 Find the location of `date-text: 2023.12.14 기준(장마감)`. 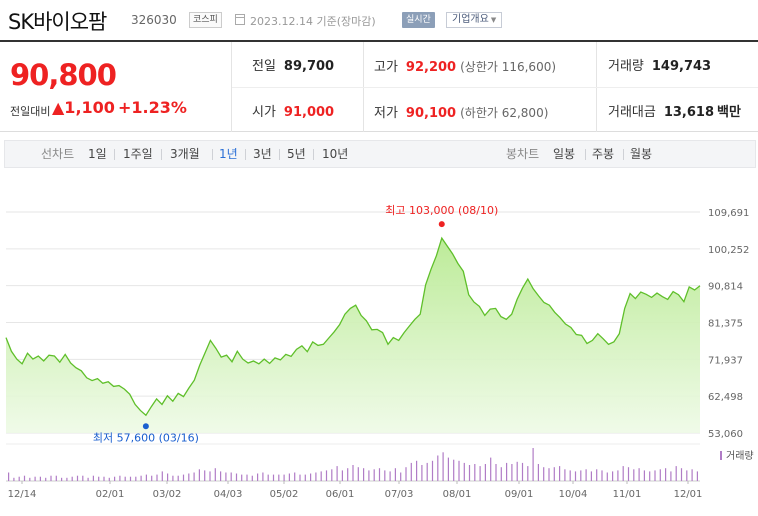

date-text: 2023.12.14 기준(장마감) is located at coordinates (313, 21).